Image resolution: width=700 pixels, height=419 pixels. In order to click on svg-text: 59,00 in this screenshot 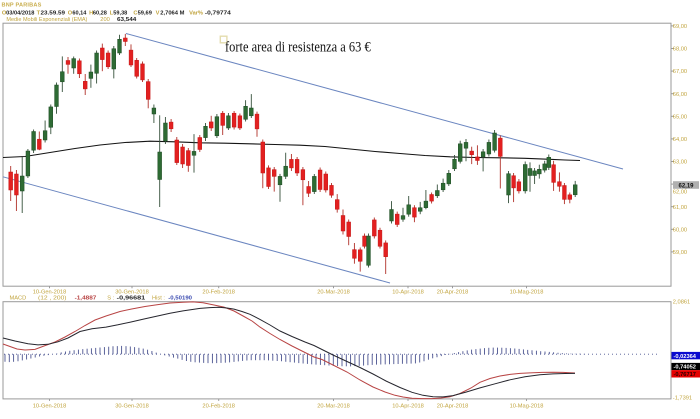, I will do `click(680, 253)`.